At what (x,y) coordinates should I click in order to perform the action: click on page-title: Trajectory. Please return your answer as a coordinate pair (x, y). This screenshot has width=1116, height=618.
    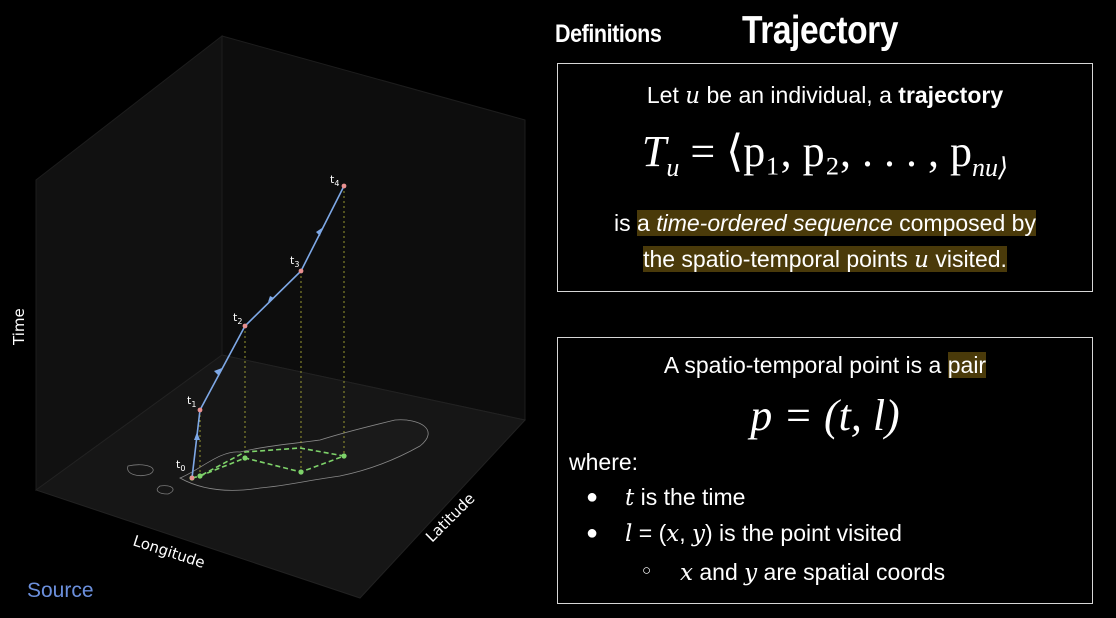
    Looking at the image, I should click on (820, 30).